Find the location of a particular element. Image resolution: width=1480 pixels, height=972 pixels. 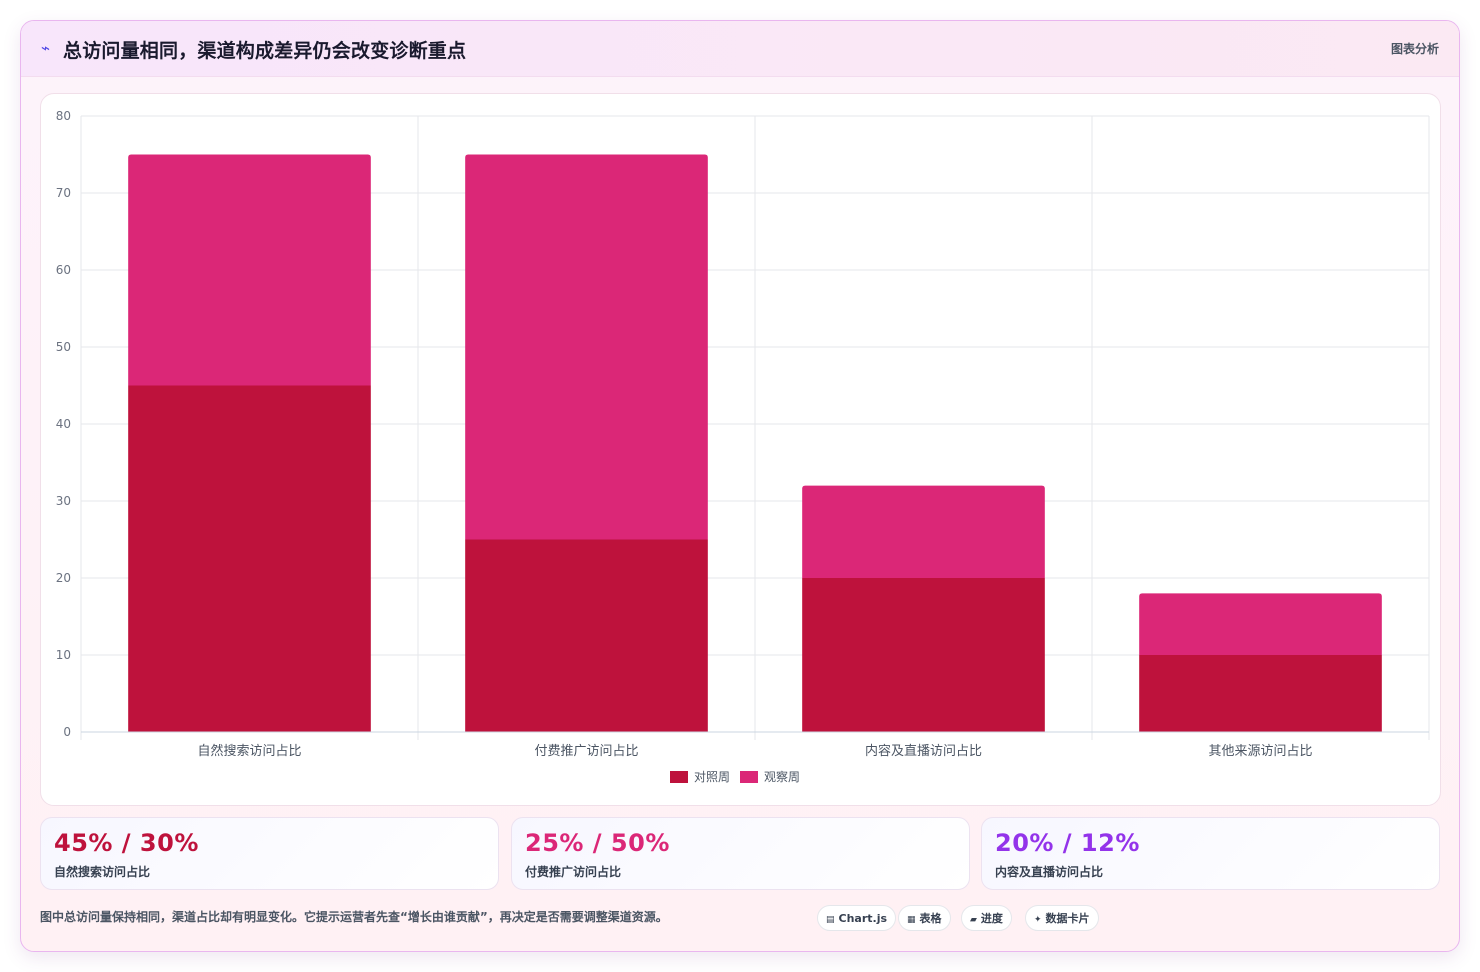

y-tick-label: 70 is located at coordinates (63, 193).